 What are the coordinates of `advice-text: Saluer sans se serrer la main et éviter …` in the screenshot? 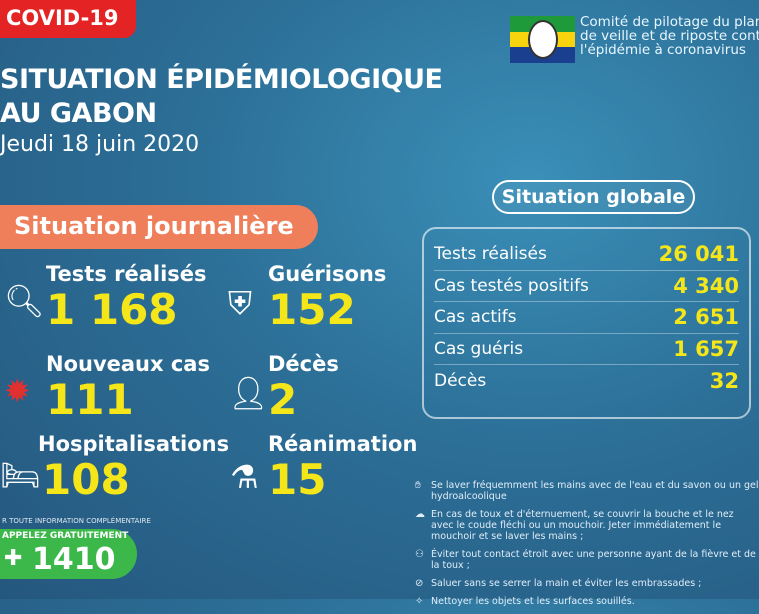 It's located at (566, 583).